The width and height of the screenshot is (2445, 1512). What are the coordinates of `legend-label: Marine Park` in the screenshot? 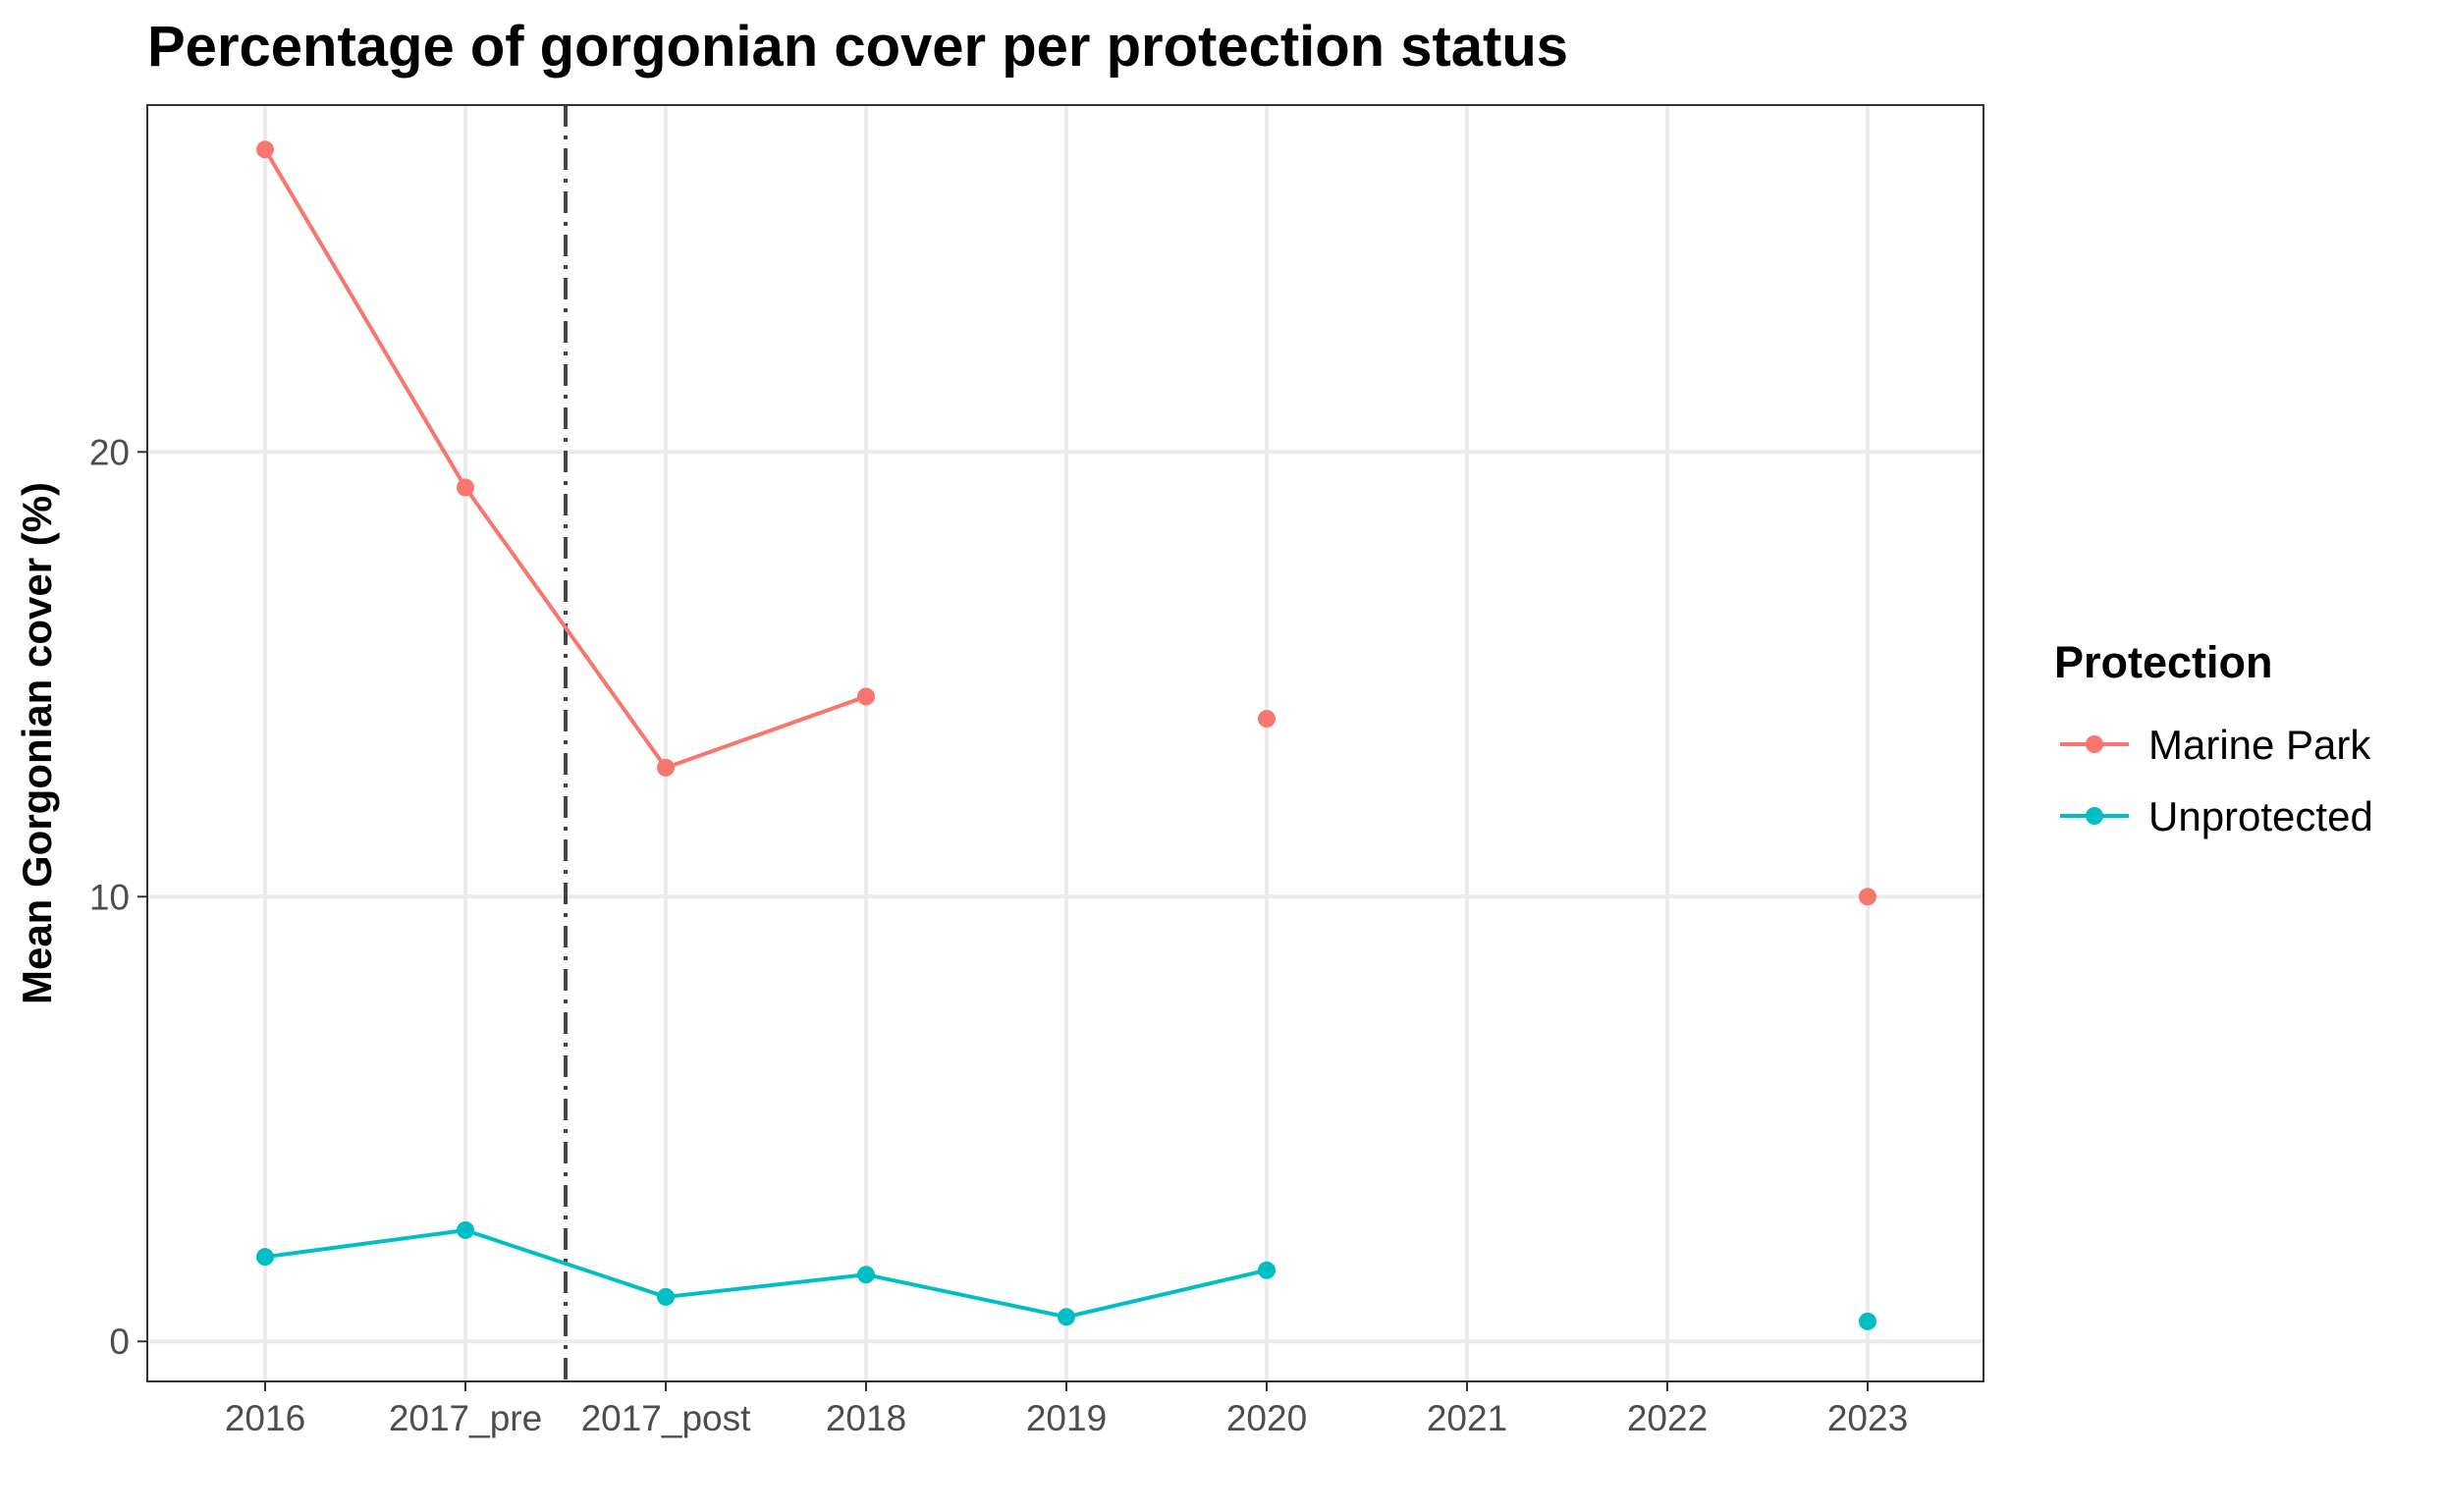 It's located at (2259, 745).